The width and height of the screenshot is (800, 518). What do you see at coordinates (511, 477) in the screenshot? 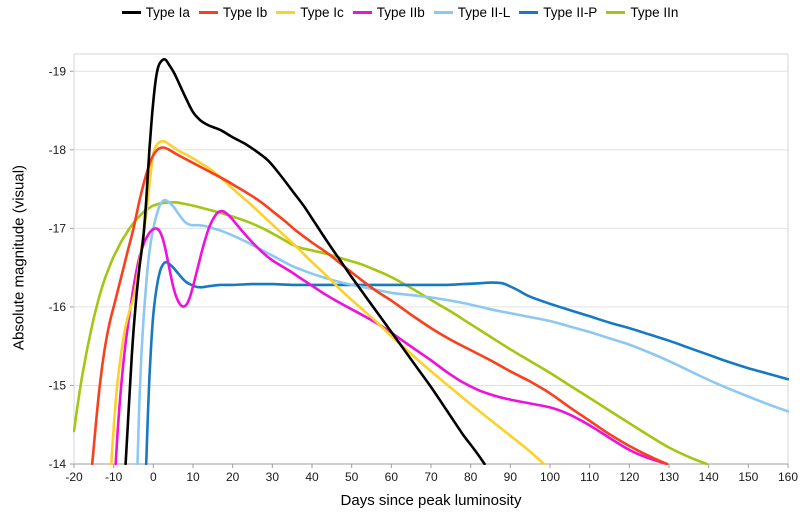
I see `x-tick-label: 90` at bounding box center [511, 477].